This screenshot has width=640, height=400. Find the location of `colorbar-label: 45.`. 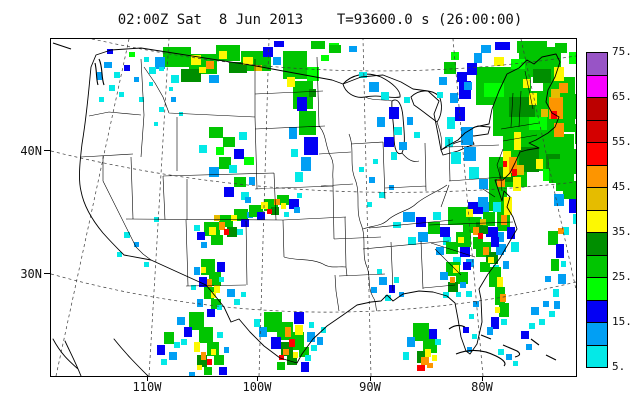

colorbar-label: 45. is located at coordinates (622, 186).